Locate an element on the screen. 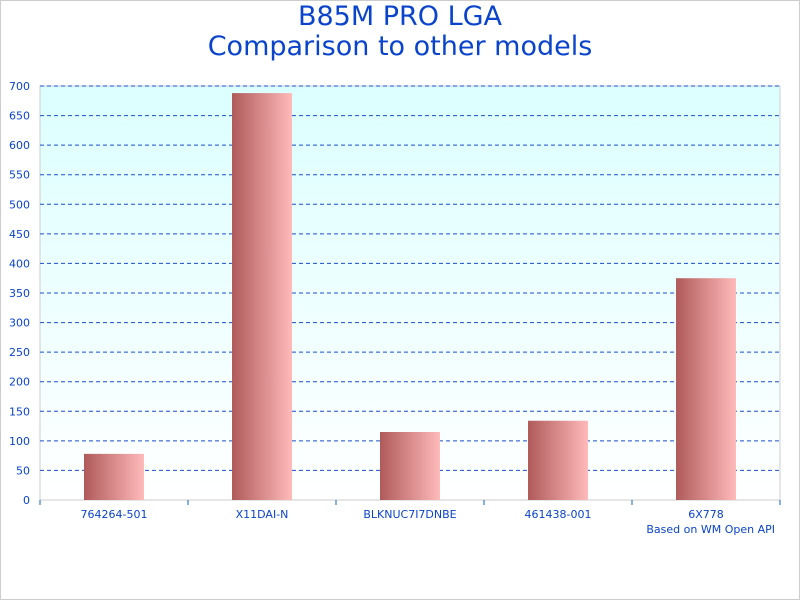 This screenshot has height=600, width=800. chart-title: B85M PRO LGA Comparison to other models is located at coordinates (400, 32).